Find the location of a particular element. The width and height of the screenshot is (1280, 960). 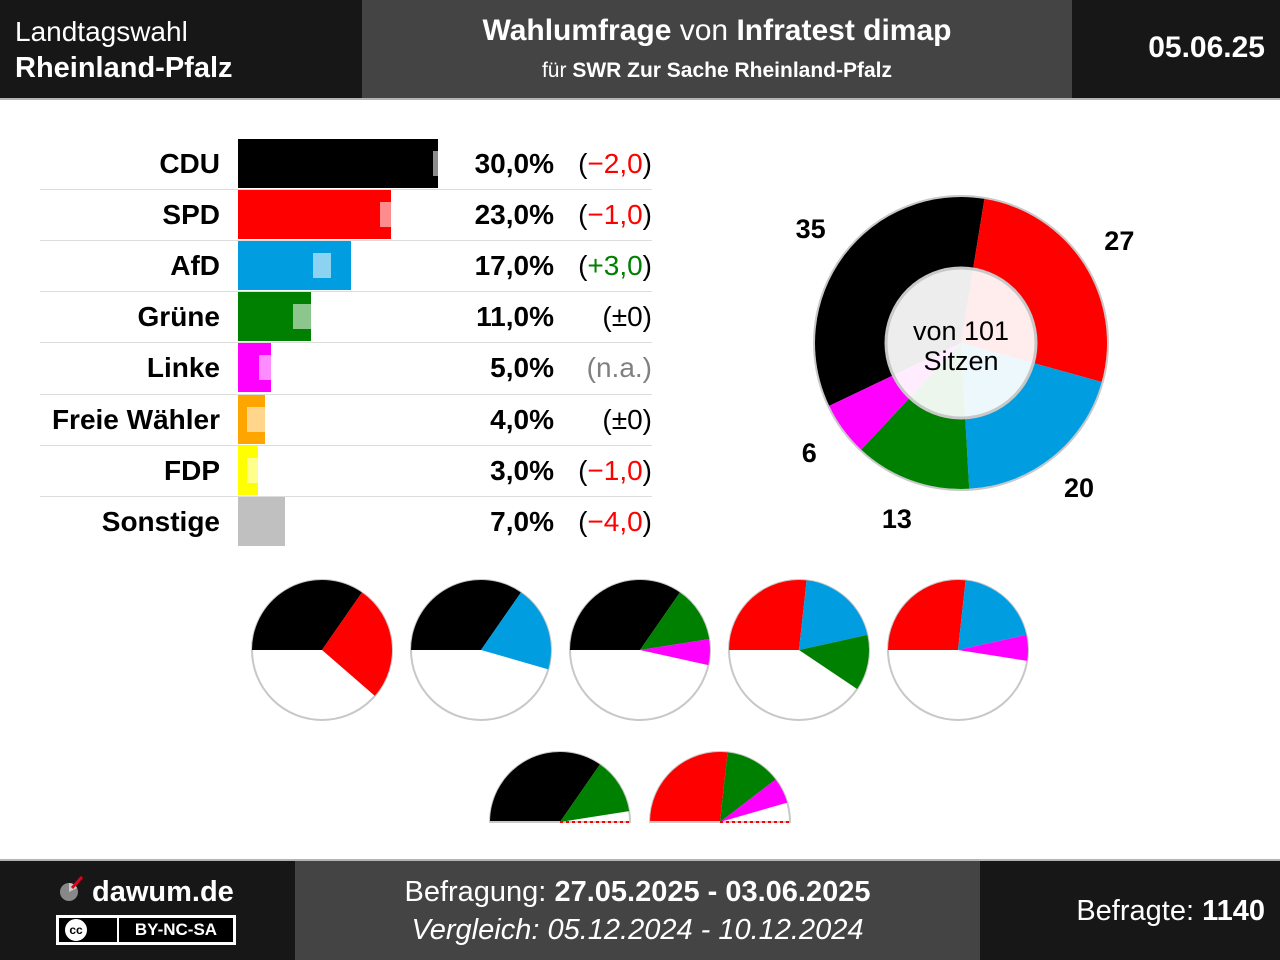

party-change: (+3,0) is located at coordinates (606, 266).